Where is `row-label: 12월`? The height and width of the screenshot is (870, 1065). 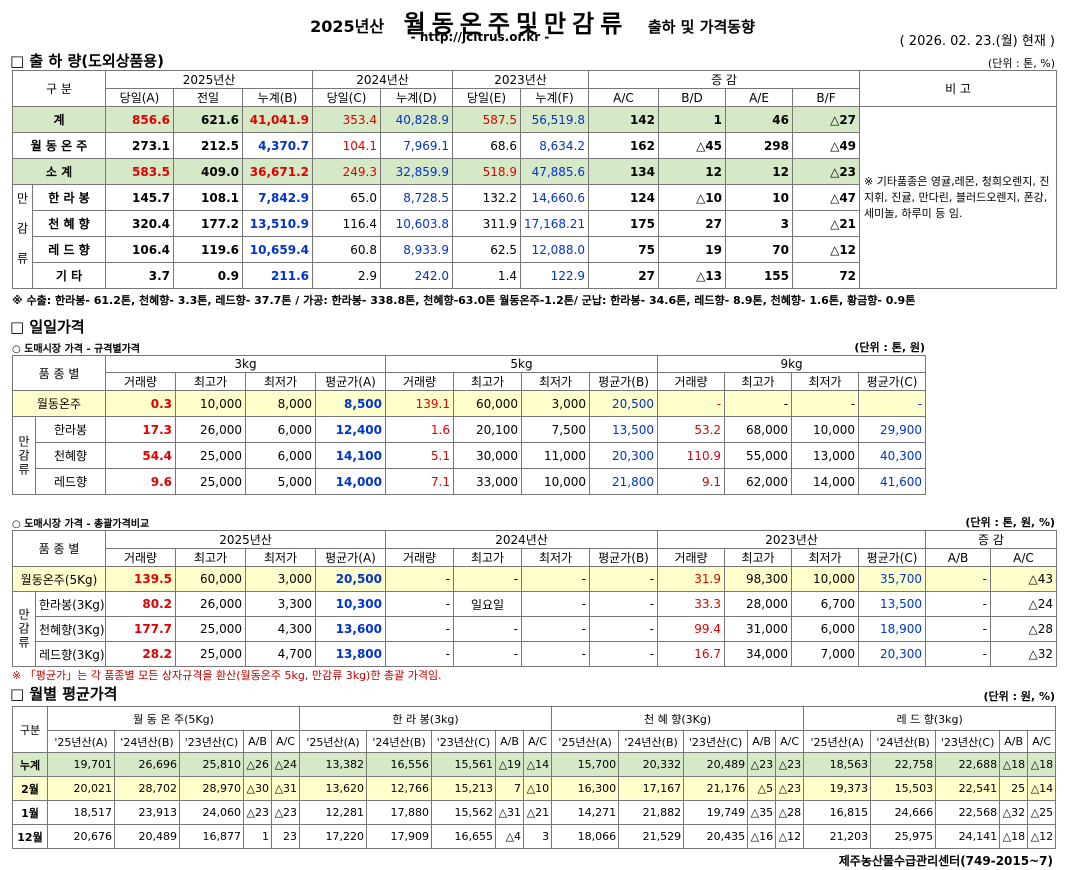 row-label: 12월 is located at coordinates (30, 836).